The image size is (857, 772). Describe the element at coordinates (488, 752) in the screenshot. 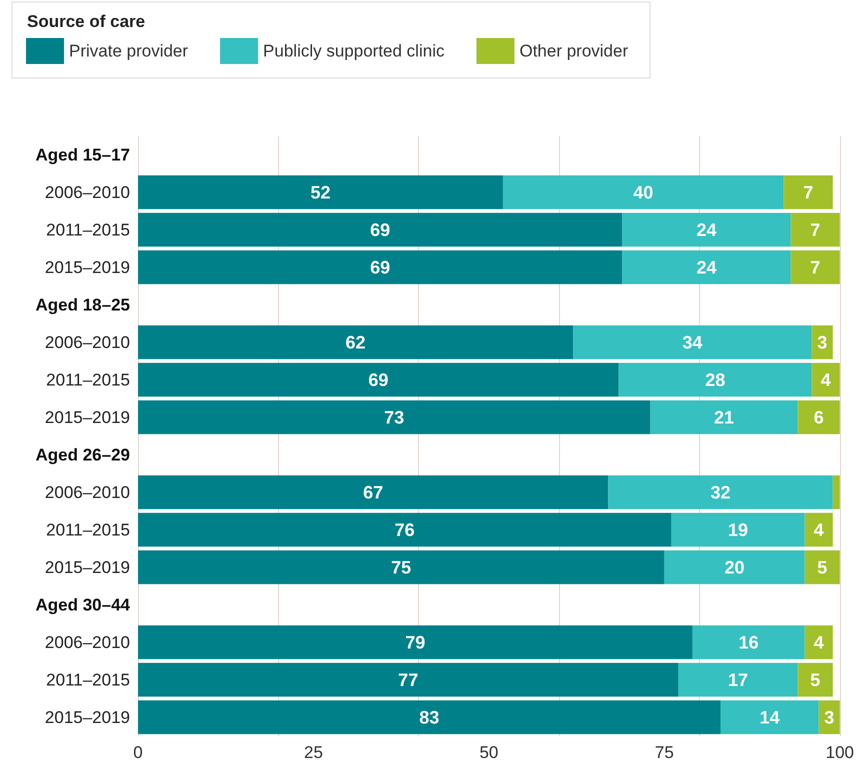

I see `x-tick-label: 50` at that location.